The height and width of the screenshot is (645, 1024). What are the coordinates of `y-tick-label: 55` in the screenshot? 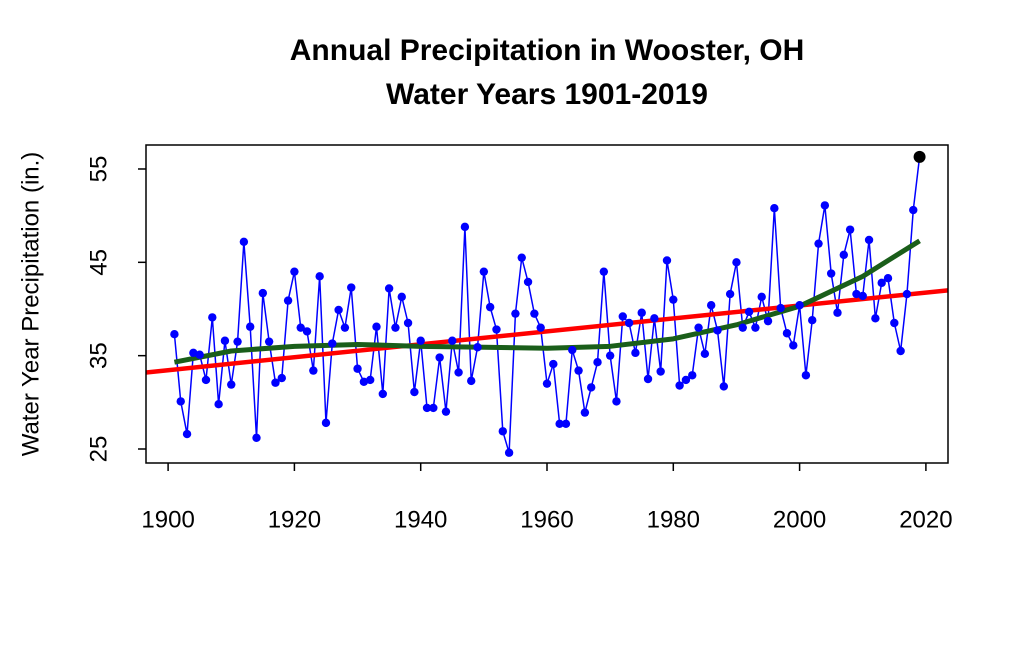 It's located at (98, 169).